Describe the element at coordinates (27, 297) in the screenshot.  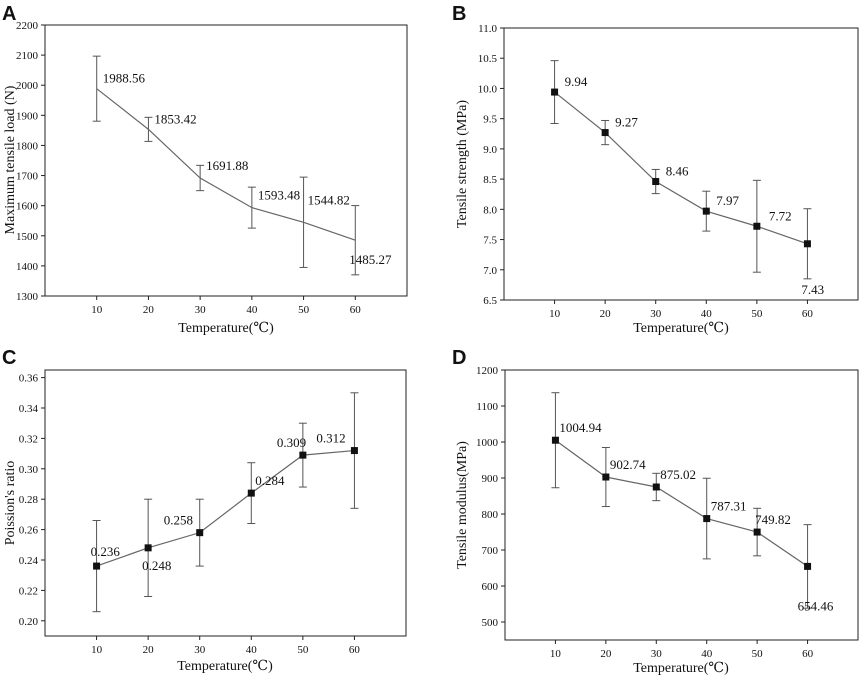
I see `y-tick-label: 1300` at that location.